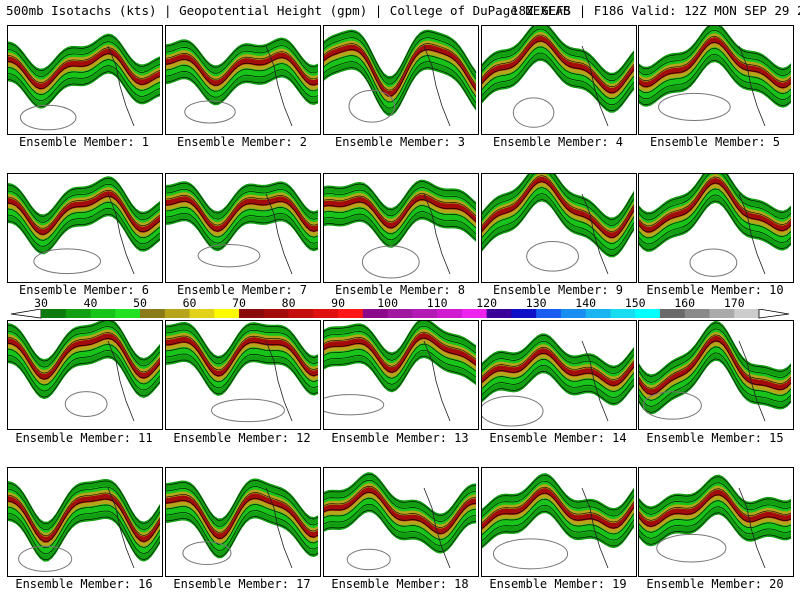 This screenshot has height=600, width=800. What do you see at coordinates (715, 584) in the screenshot?
I see `member-caption: Ensemble Member: 20` at bounding box center [715, 584].